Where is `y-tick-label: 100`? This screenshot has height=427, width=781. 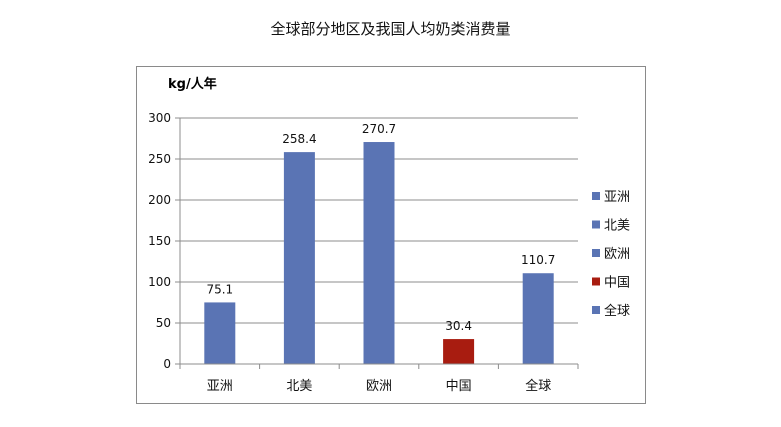 y-tick-label: 100 is located at coordinates (159, 282).